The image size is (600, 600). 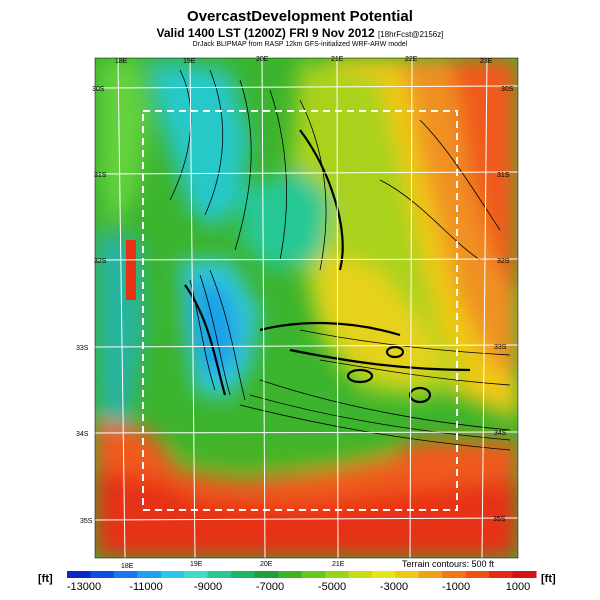 What do you see at coordinates (448, 564) in the screenshot?
I see `terrain-contours-note: Terrain contours: 500 ft` at bounding box center [448, 564].